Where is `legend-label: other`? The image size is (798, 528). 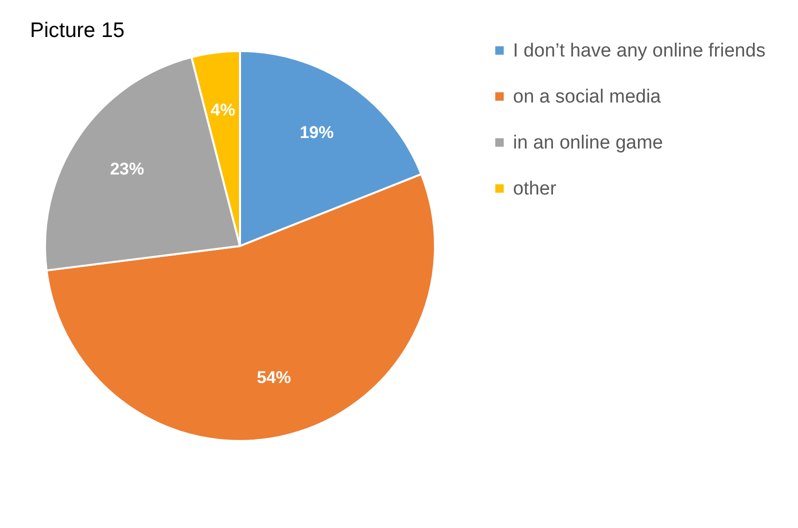
legend-label: other is located at coordinates (535, 189).